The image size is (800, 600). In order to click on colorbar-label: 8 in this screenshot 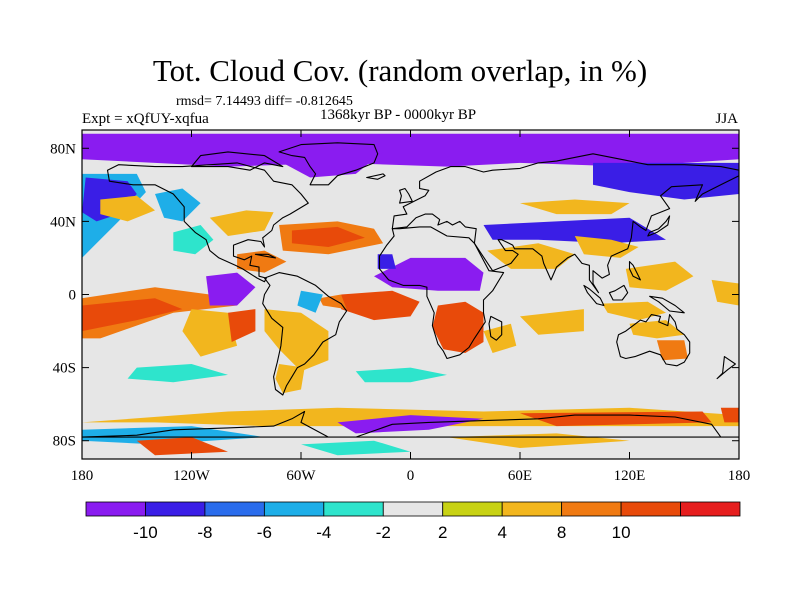, I will do `click(561, 532)`.